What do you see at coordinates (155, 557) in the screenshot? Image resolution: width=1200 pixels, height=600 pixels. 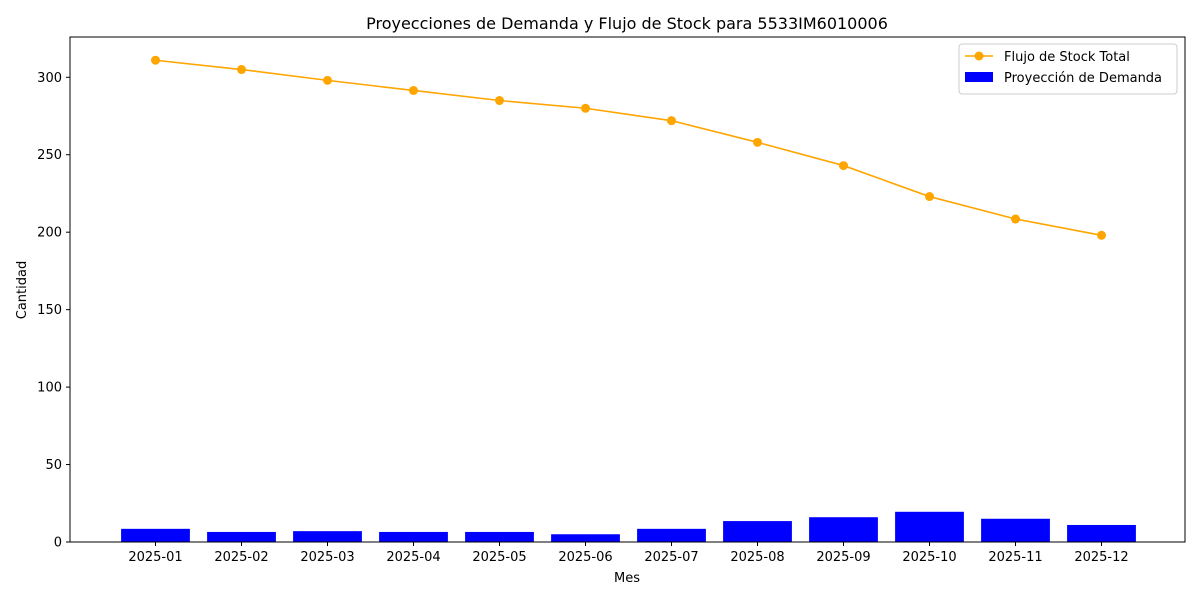 I see `x-tick-label: 2025-01` at bounding box center [155, 557].